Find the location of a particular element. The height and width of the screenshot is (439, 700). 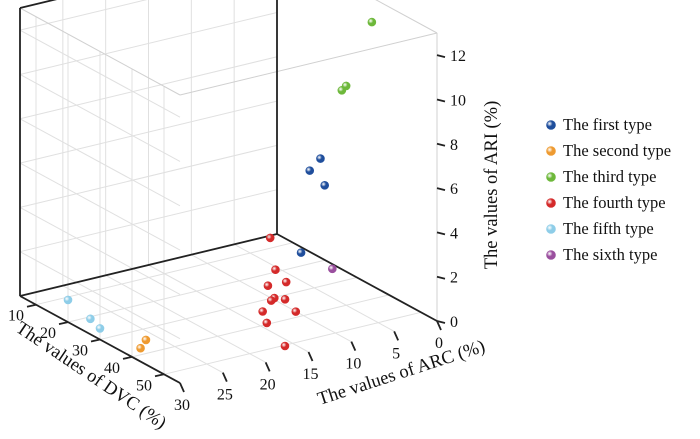

arc-tick-label: 10 is located at coordinates (353, 364).